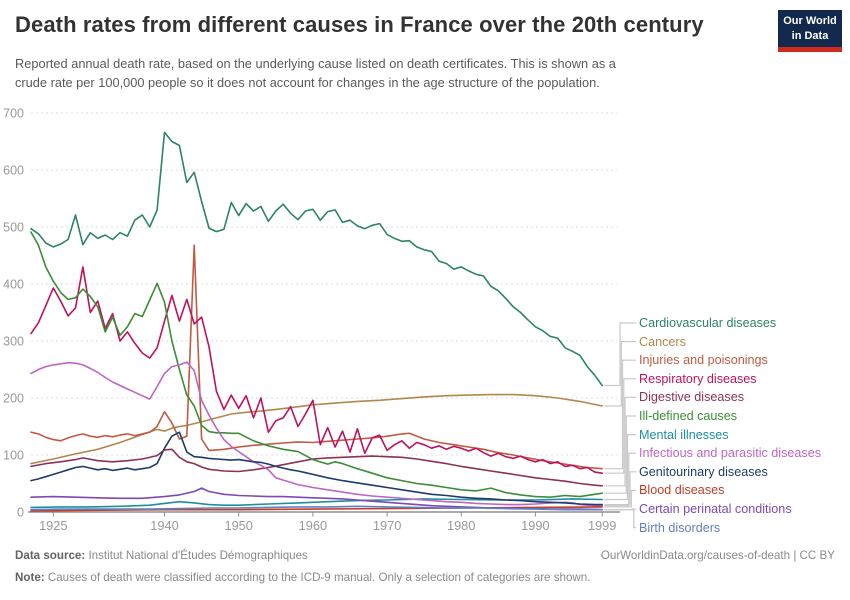  I want to click on owid-logo: Our World in Data, so click(810, 31).